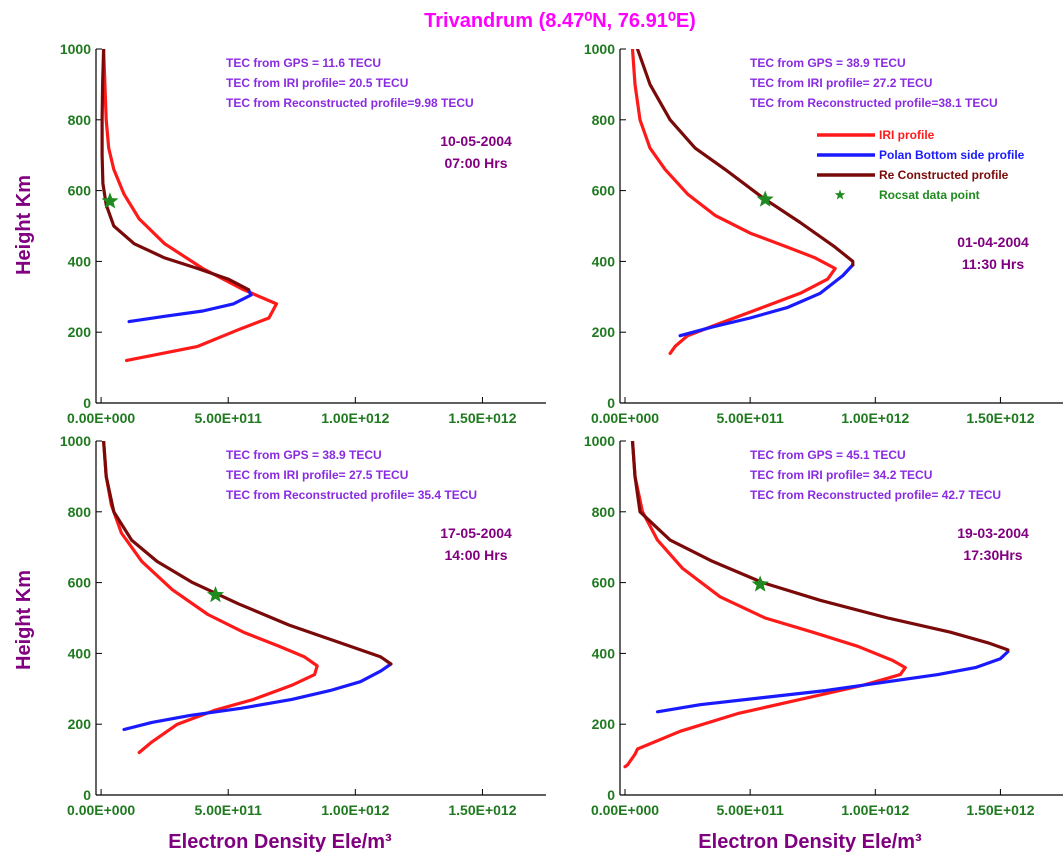  Describe the element at coordinates (560, 21) in the screenshot. I see `figure-title: Trivandrum (8.47⁰N, 76.91⁰E)` at that location.